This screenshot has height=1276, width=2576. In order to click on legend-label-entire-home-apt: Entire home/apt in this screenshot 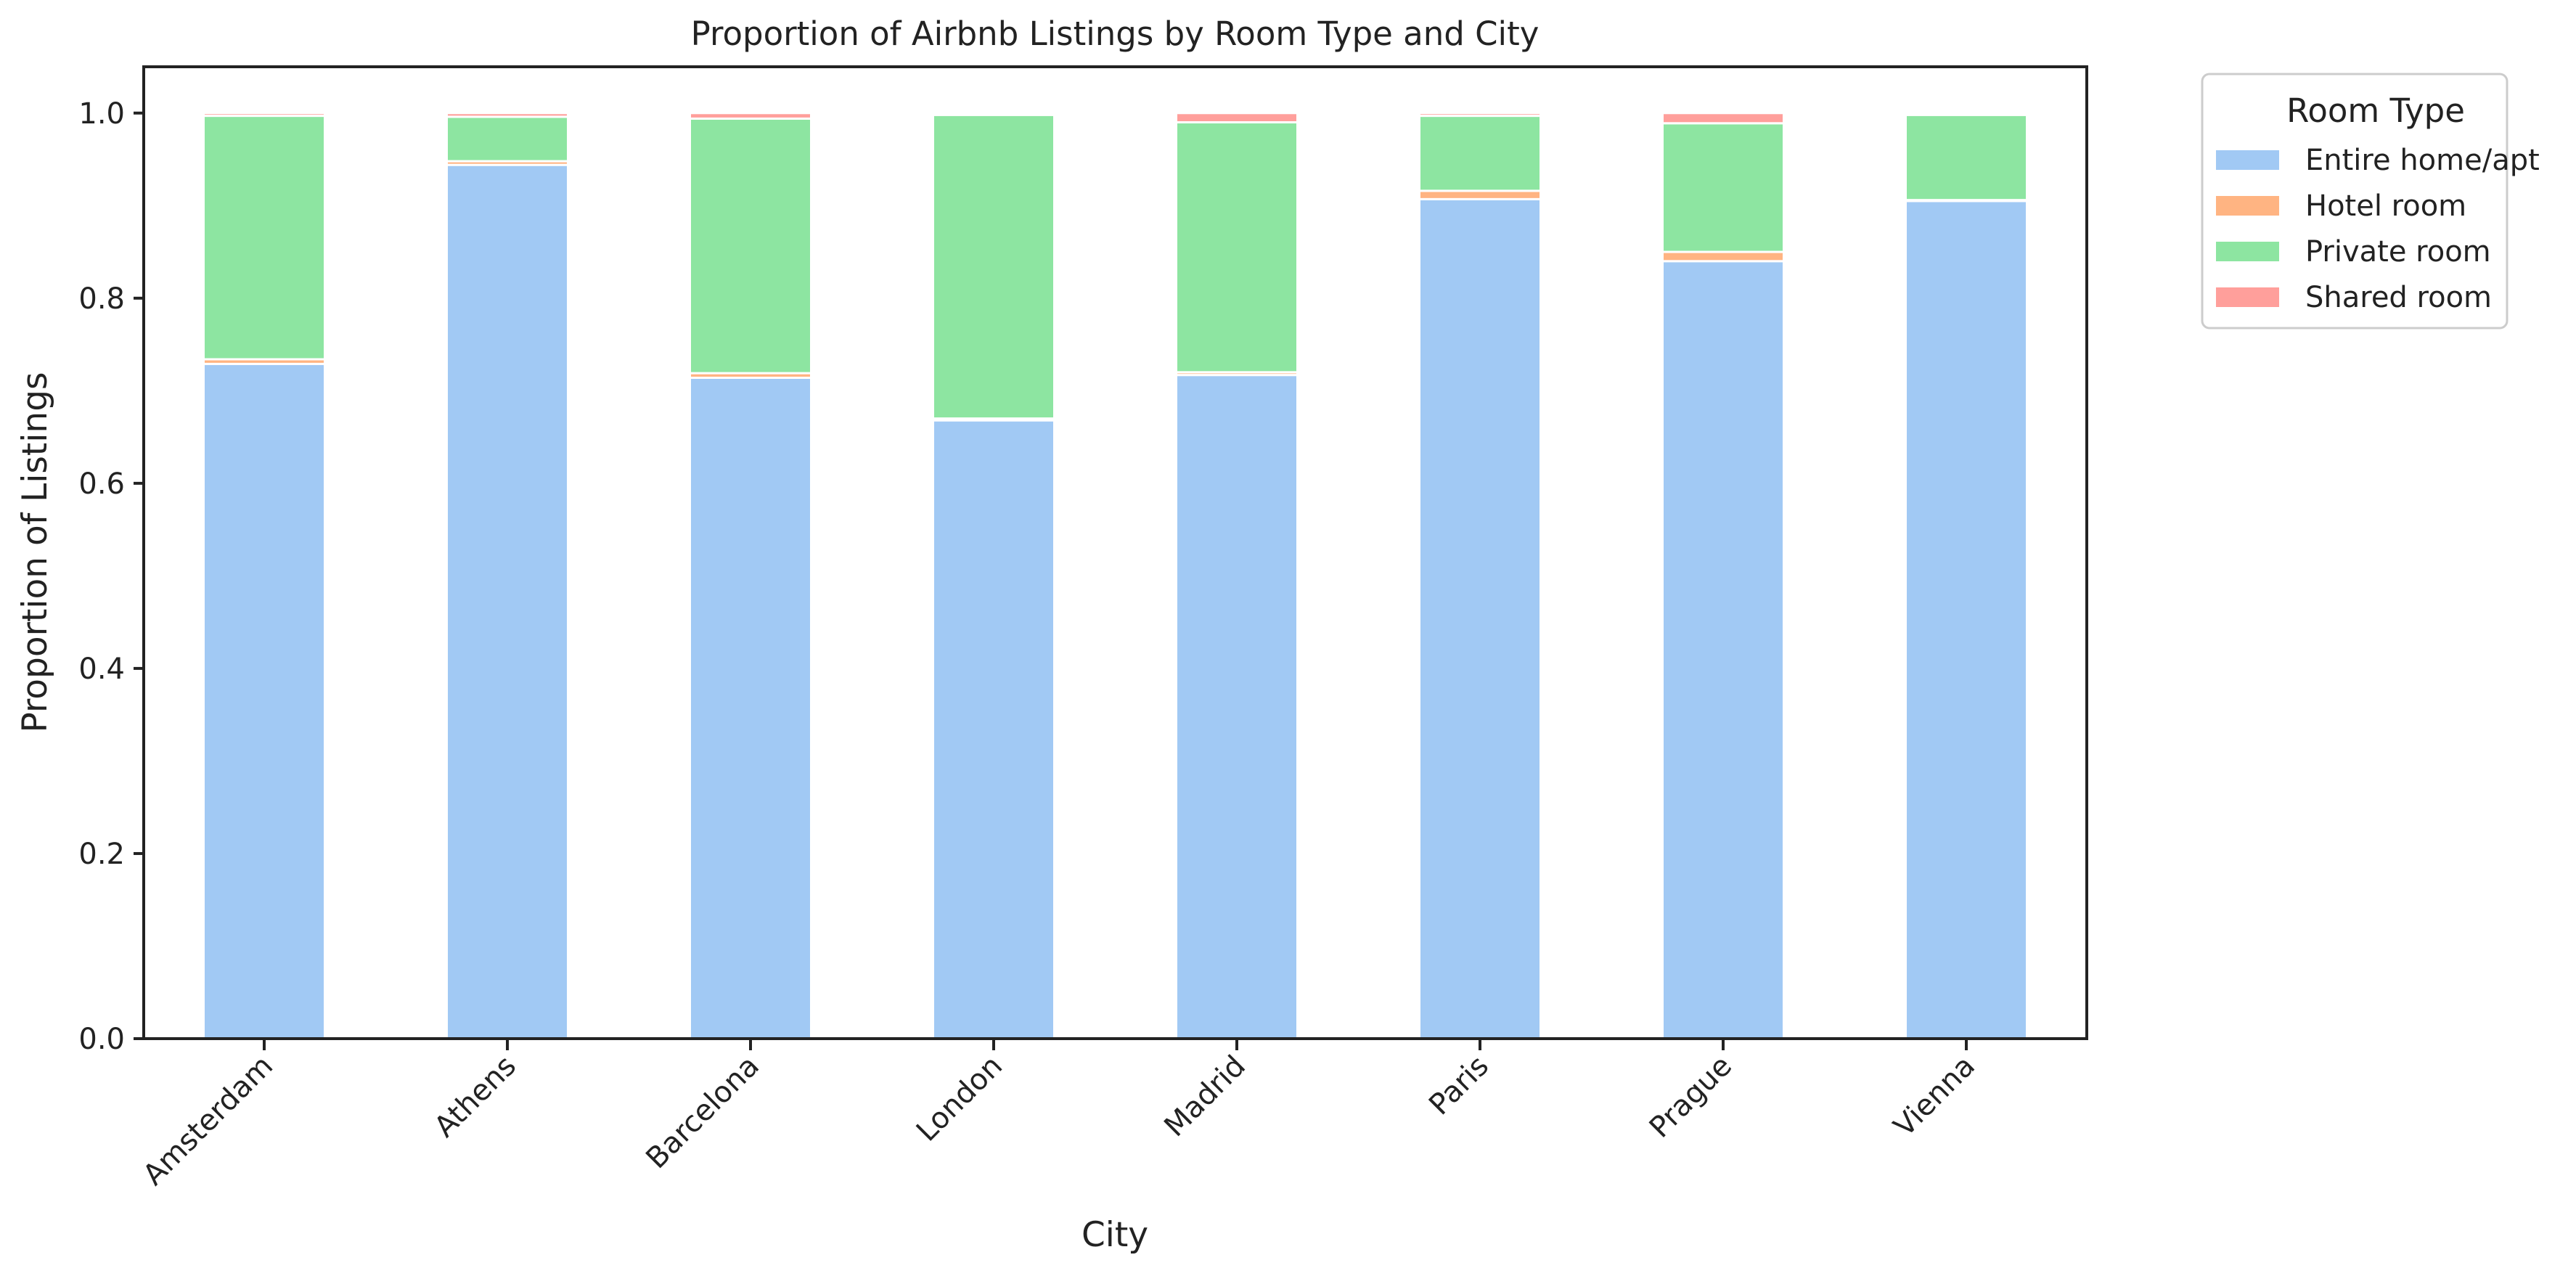, I will do `click(2423, 160)`.